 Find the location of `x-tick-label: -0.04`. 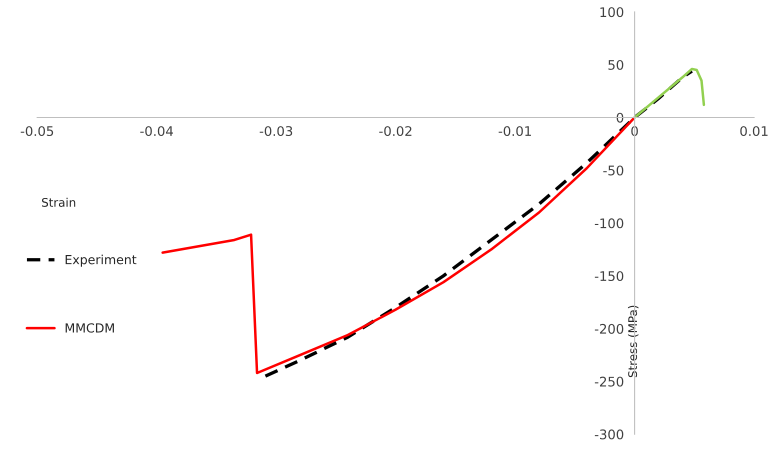

x-tick-label: -0.04 is located at coordinates (157, 131).